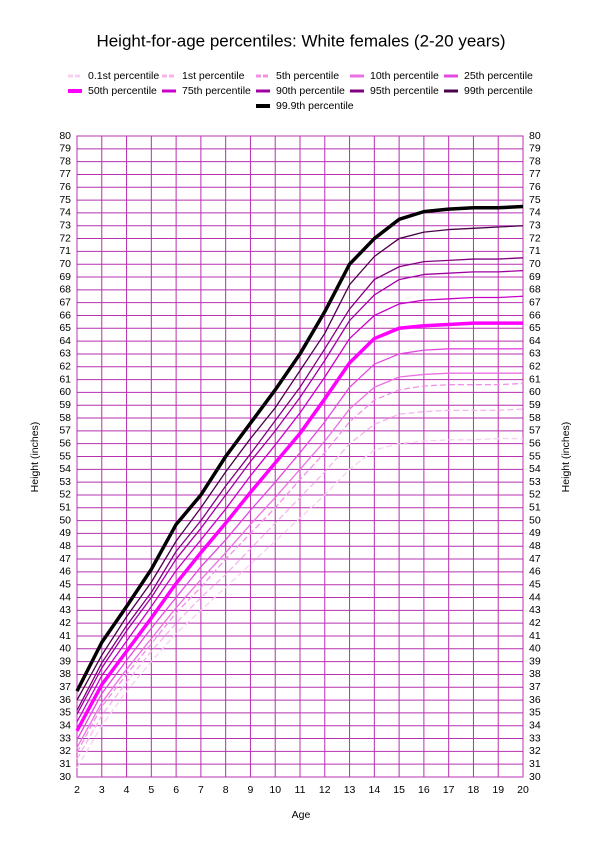 The width and height of the screenshot is (602, 856). Describe the element at coordinates (535, 251) in the screenshot. I see `y-tick-label-right: 71` at that location.